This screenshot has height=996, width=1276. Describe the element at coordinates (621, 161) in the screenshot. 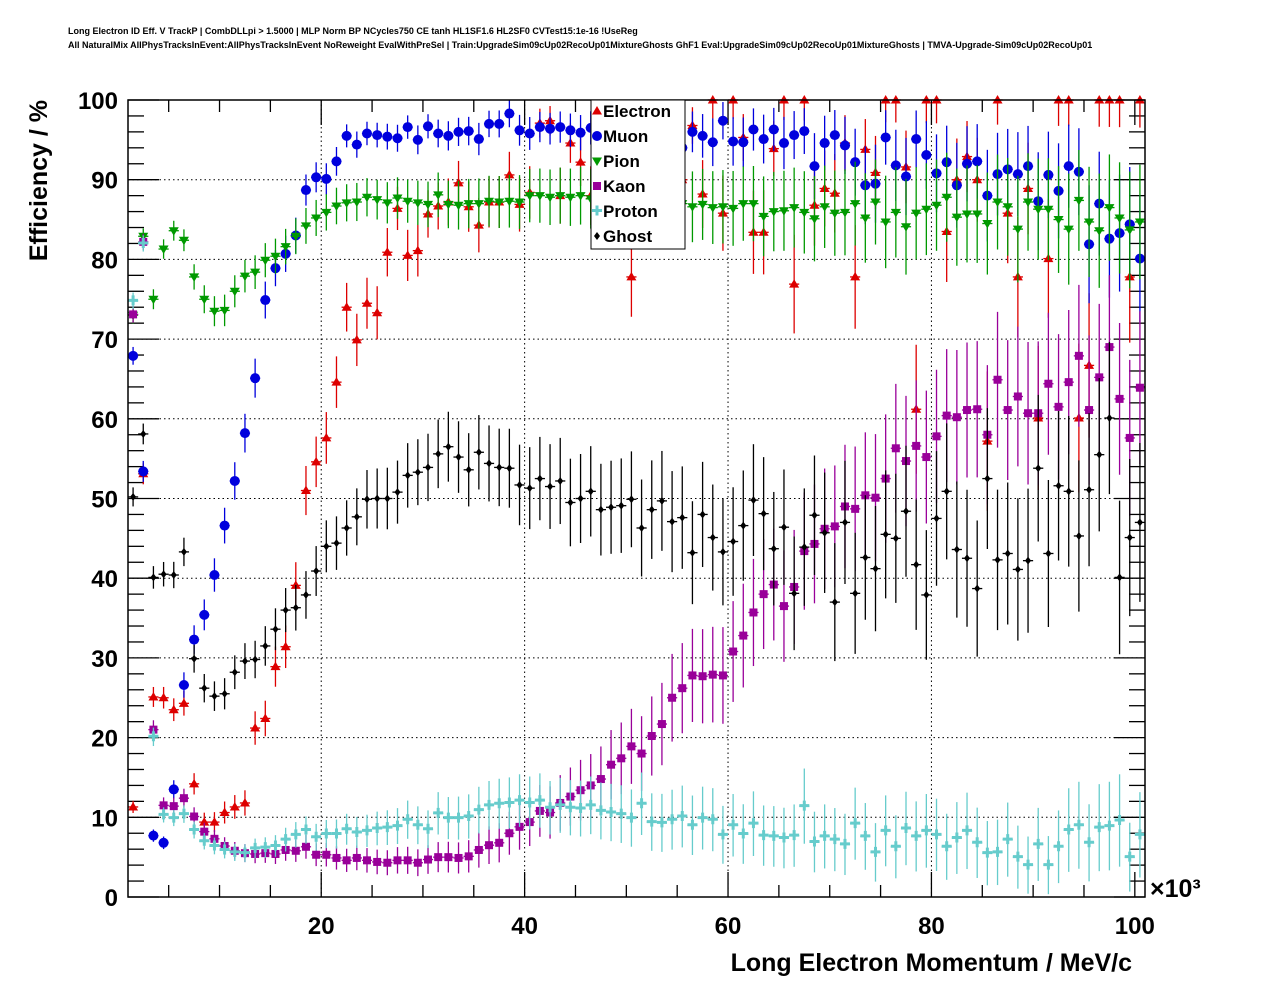

I see `legend-label-pion: Pion` at that location.